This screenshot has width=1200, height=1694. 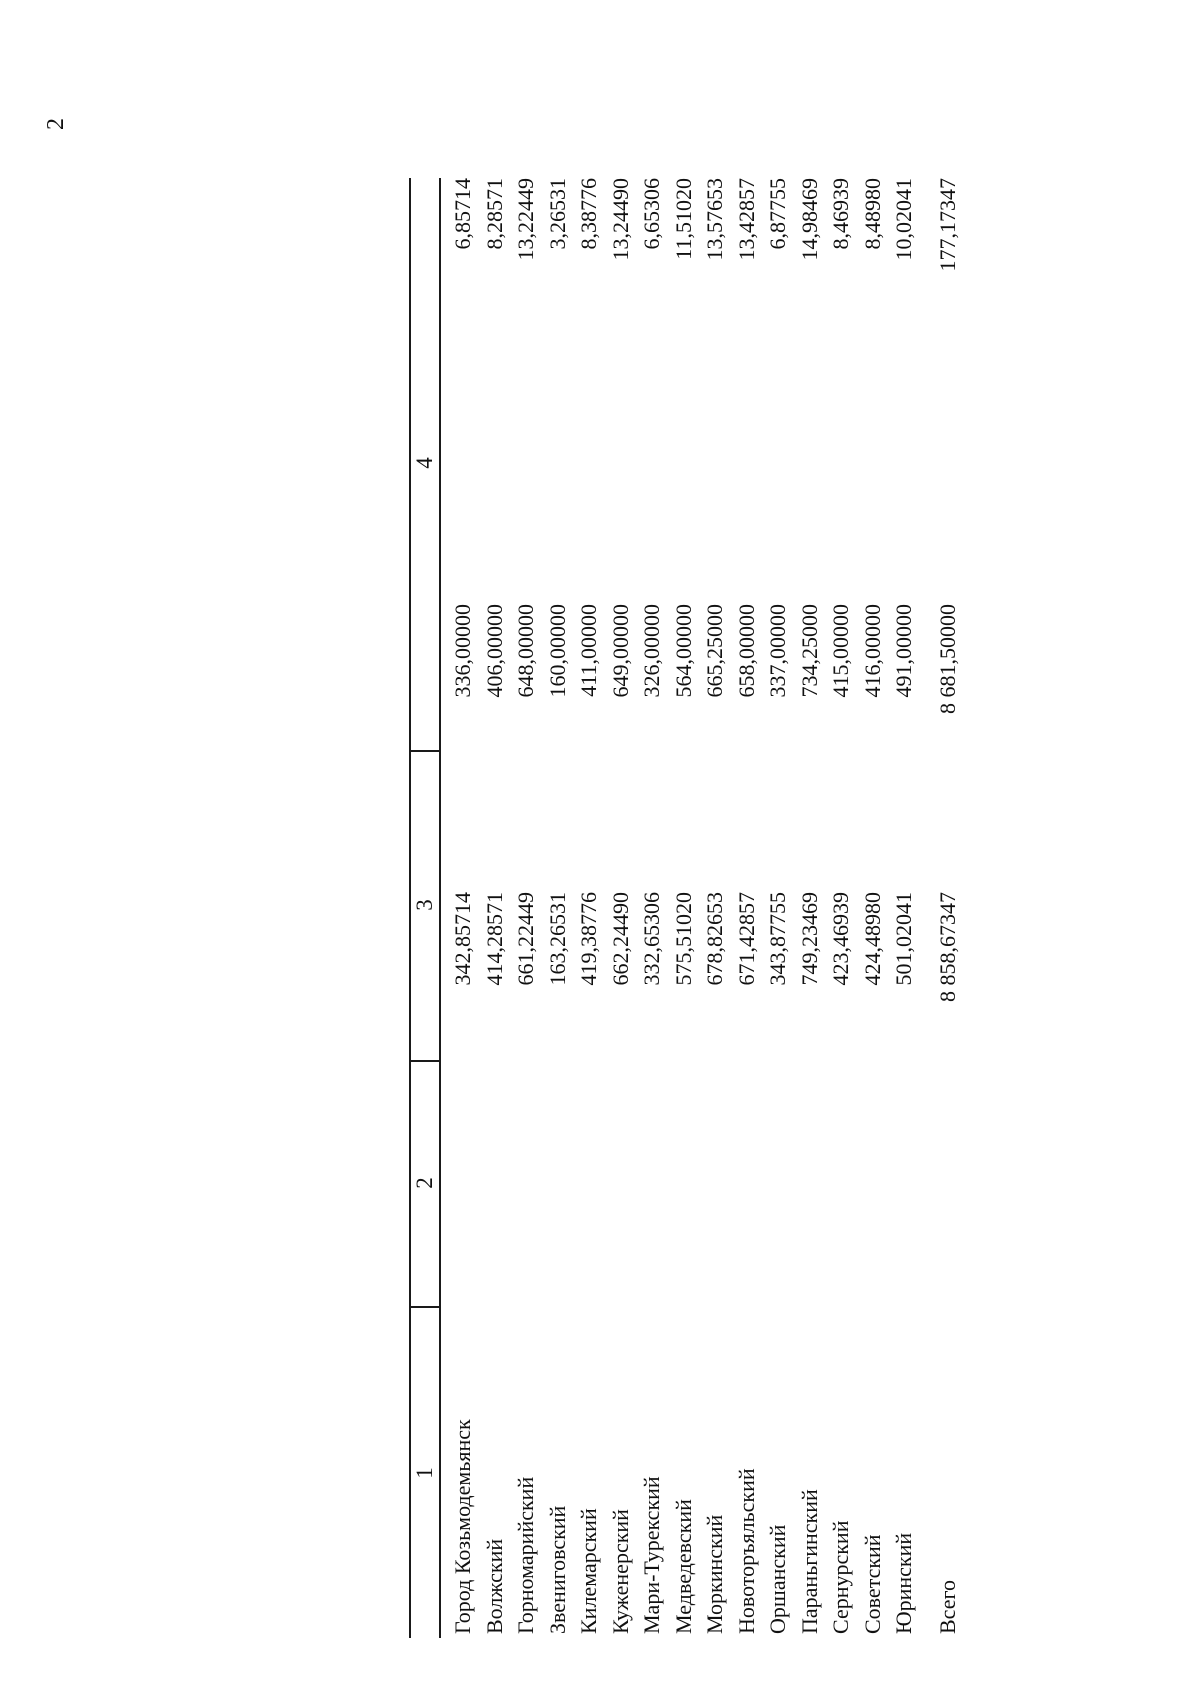 What do you see at coordinates (746, 219) in the screenshot?
I see `col-4-value: 13,42857` at bounding box center [746, 219].